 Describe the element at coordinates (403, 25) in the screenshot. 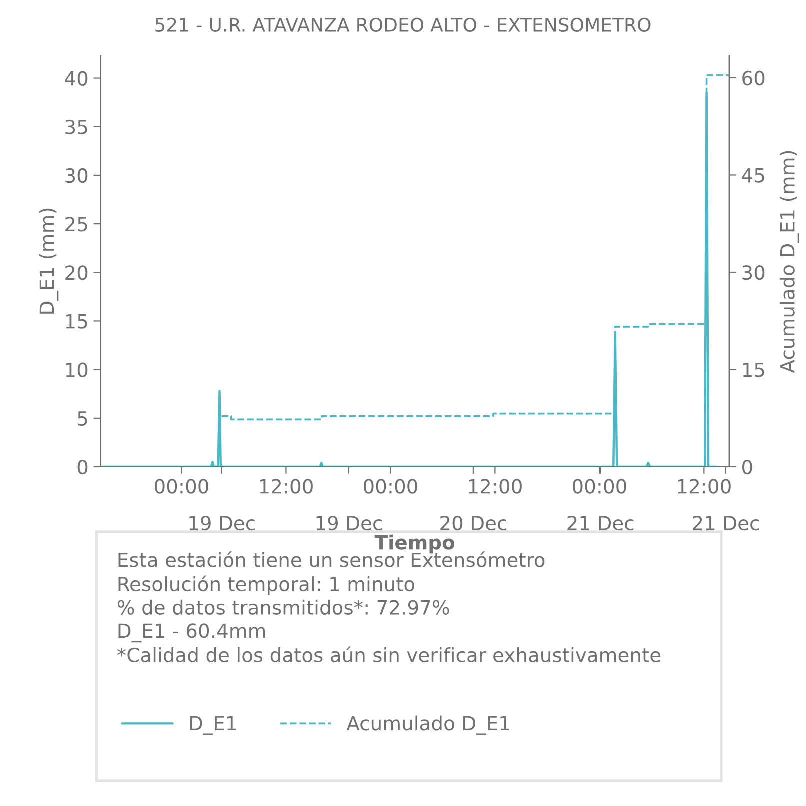

I see `chart-title: 521 - U.R. ATAVANZA RODEO ALTO - EXTENSOMETRO` at that location.